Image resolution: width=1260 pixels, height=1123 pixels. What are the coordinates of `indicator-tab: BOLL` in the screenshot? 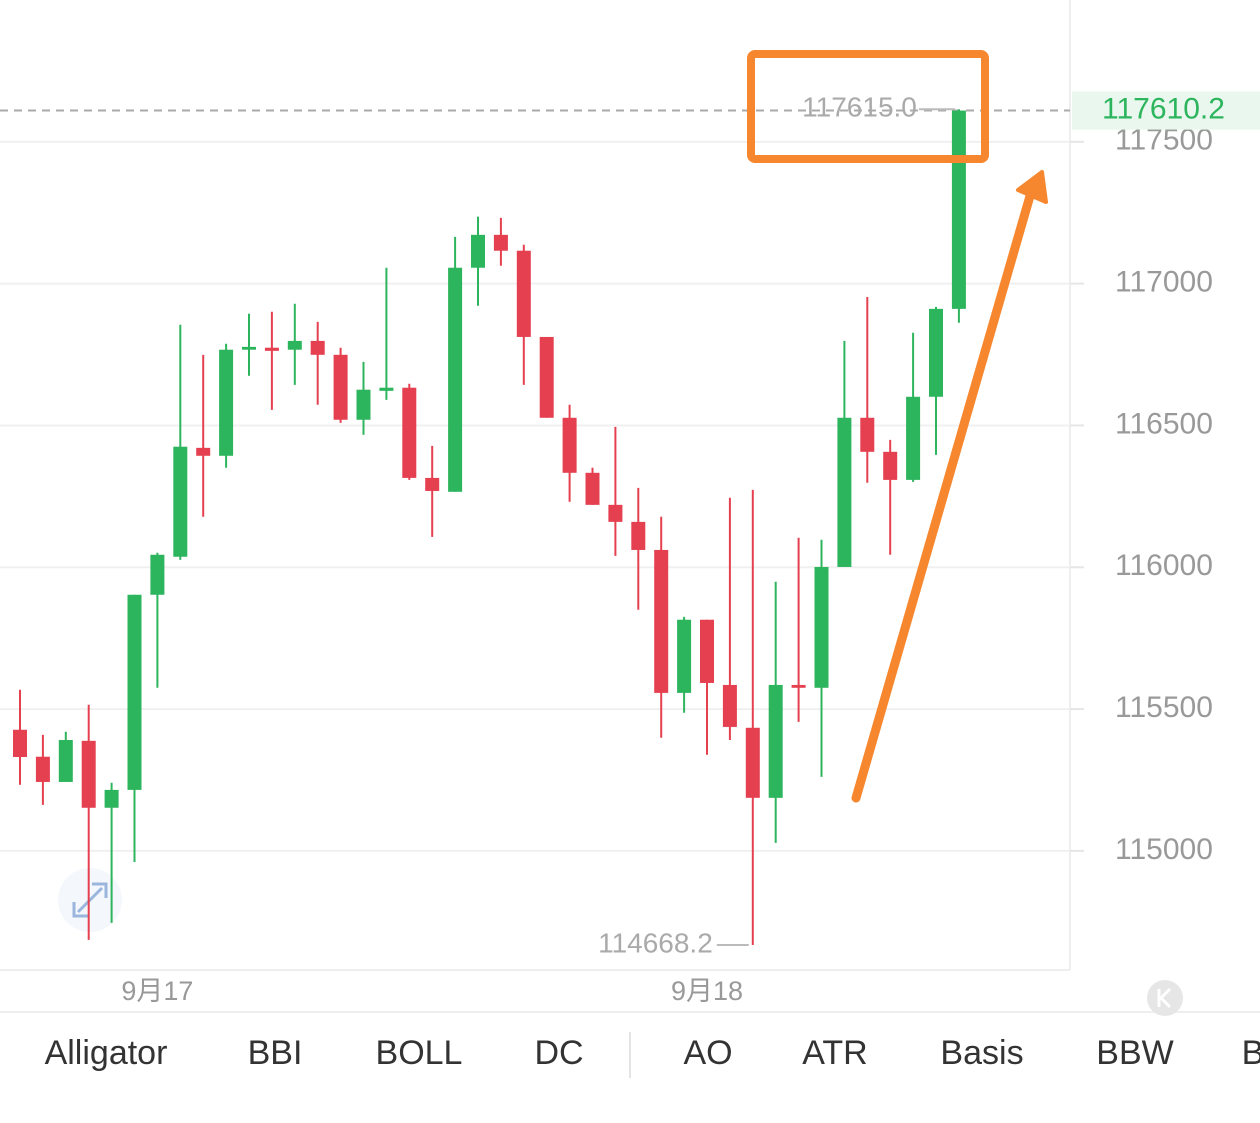 It's located at (419, 1053).